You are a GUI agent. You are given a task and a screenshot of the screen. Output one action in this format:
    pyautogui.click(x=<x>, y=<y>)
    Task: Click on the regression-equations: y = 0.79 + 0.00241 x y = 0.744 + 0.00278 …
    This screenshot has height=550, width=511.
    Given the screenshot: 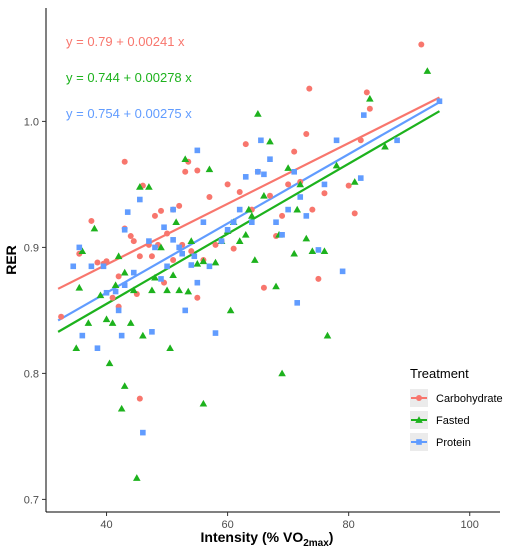 What is the action you would take?
    pyautogui.click(x=129, y=77)
    